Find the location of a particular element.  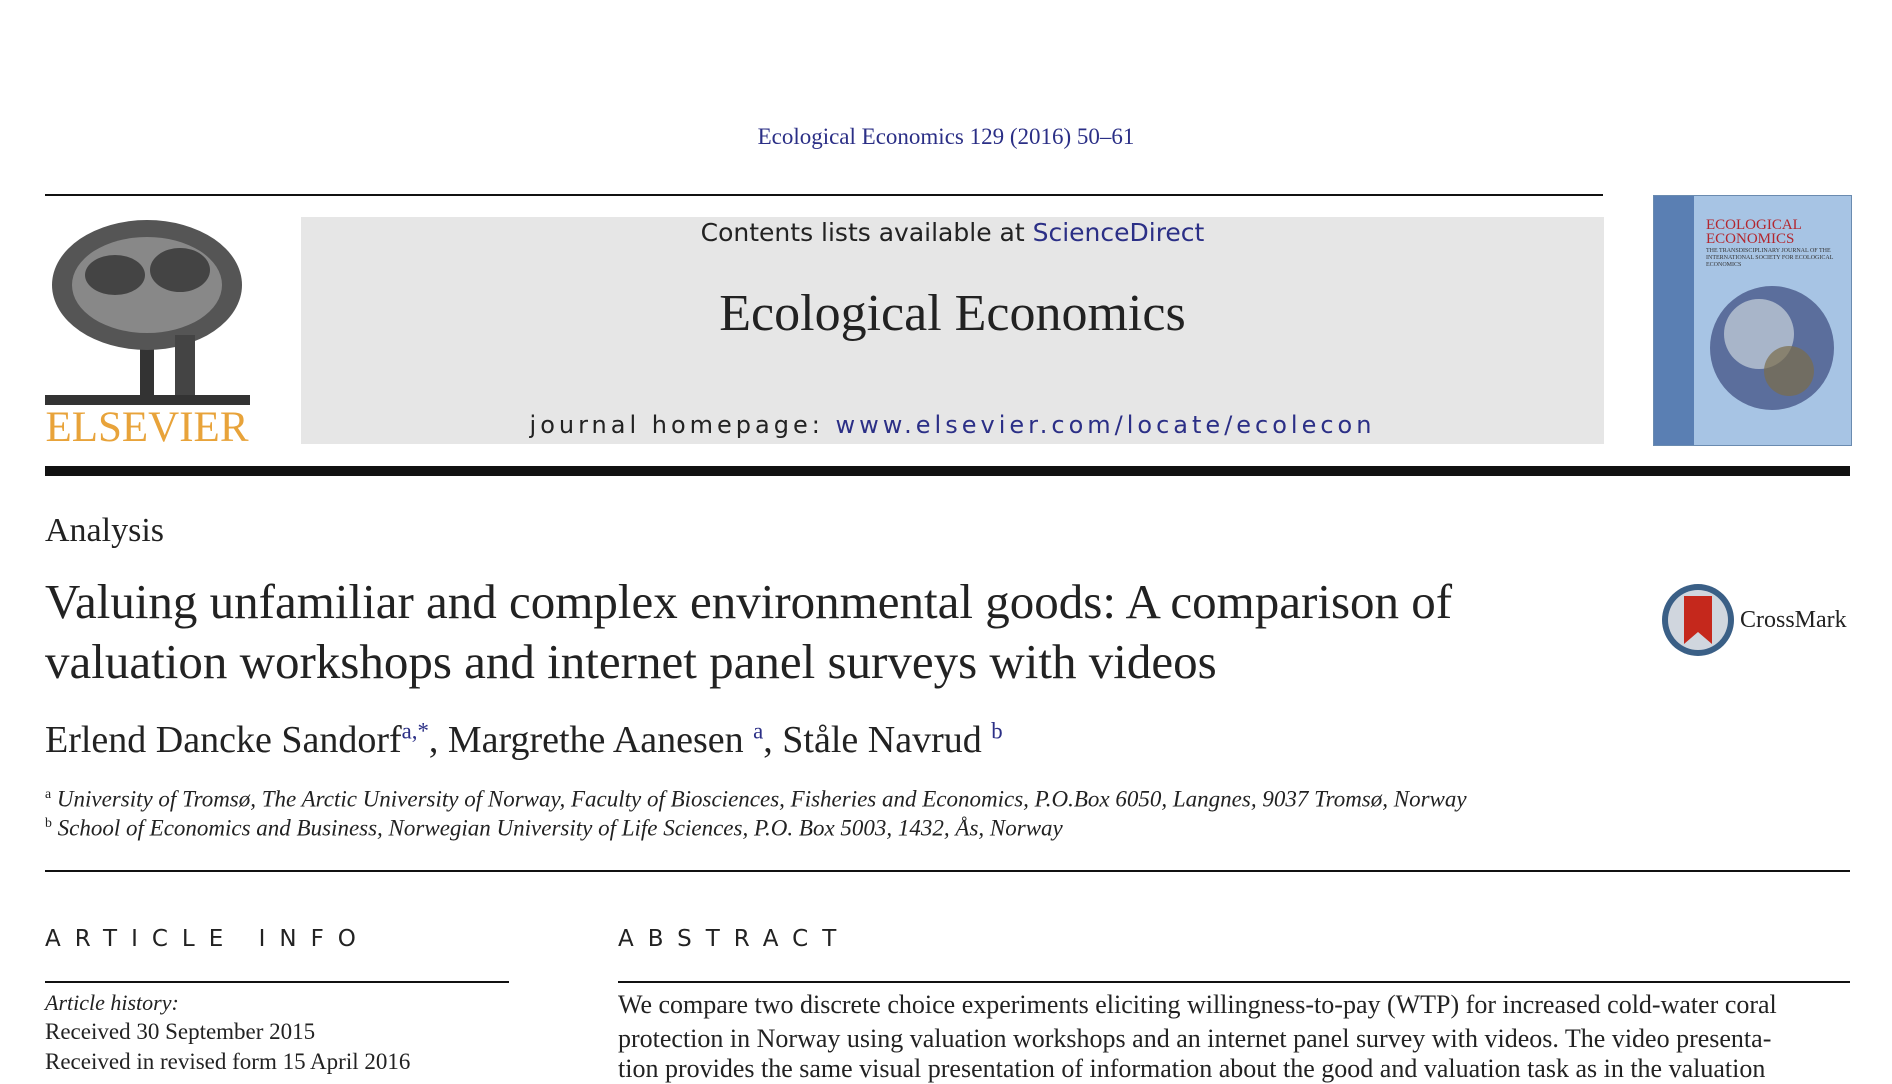

history-item: Received in revised form 15 April 2016 is located at coordinates (228, 1061).